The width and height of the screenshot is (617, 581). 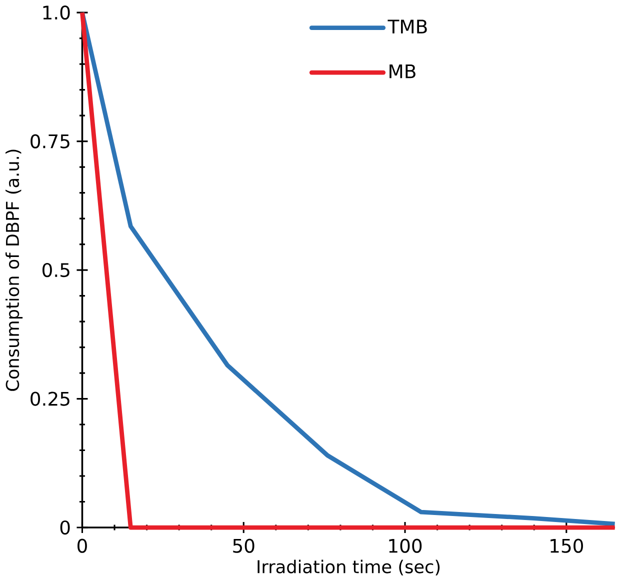 What do you see at coordinates (50, 399) in the screenshot?
I see `y-tick-label: 0.25` at bounding box center [50, 399].